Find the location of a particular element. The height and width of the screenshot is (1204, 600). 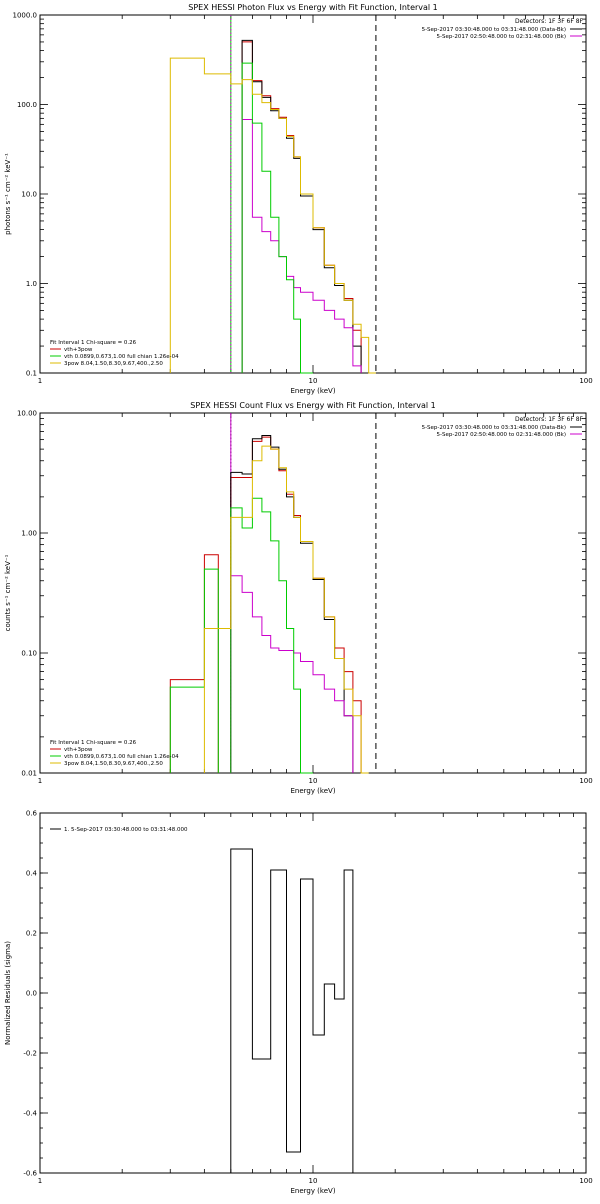

y-tick-label: 0.2 is located at coordinates (31, 934).